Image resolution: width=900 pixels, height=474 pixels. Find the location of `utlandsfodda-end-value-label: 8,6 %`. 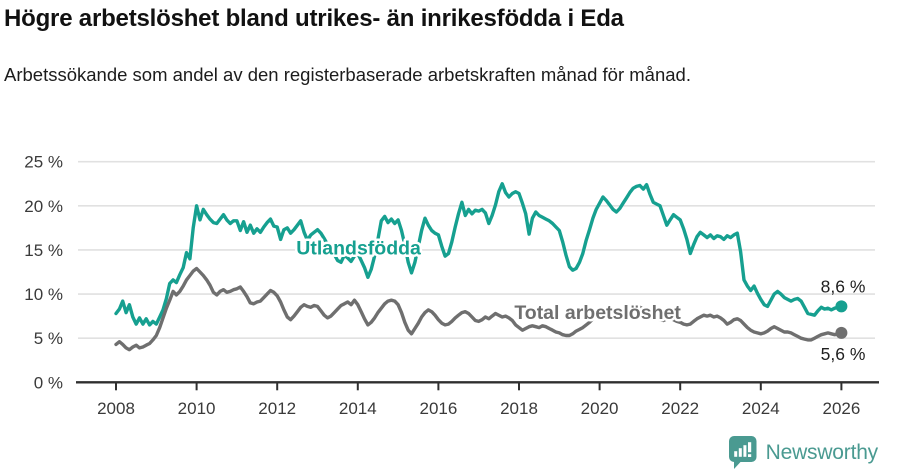

utlandsfodda-end-value-label: 8,6 % is located at coordinates (843, 286).